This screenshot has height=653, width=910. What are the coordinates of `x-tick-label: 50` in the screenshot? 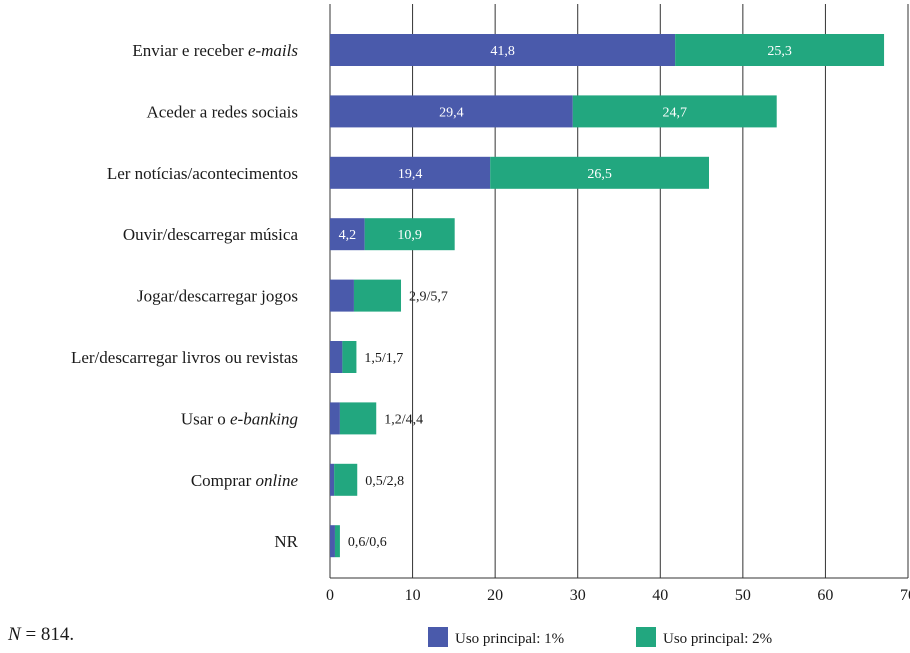 It's located at (743, 595).